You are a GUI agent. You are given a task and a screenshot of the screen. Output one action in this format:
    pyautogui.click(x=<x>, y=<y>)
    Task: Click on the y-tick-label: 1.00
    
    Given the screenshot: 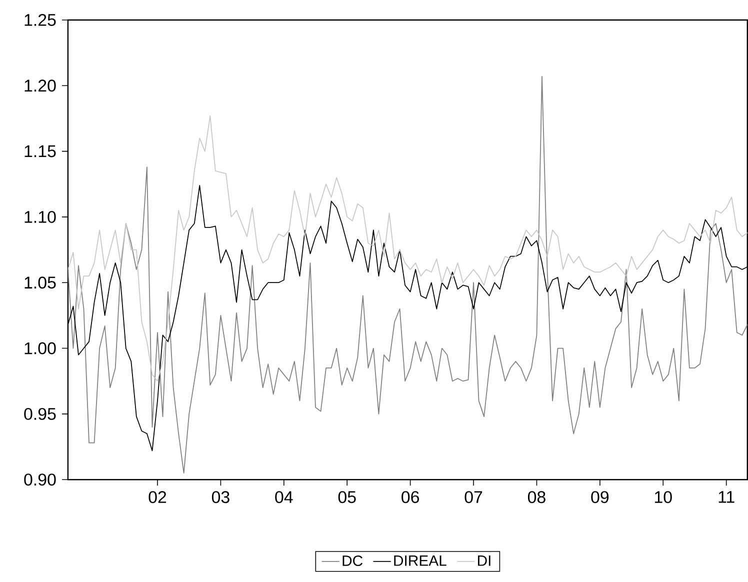 What is the action you would take?
    pyautogui.click(x=40, y=348)
    